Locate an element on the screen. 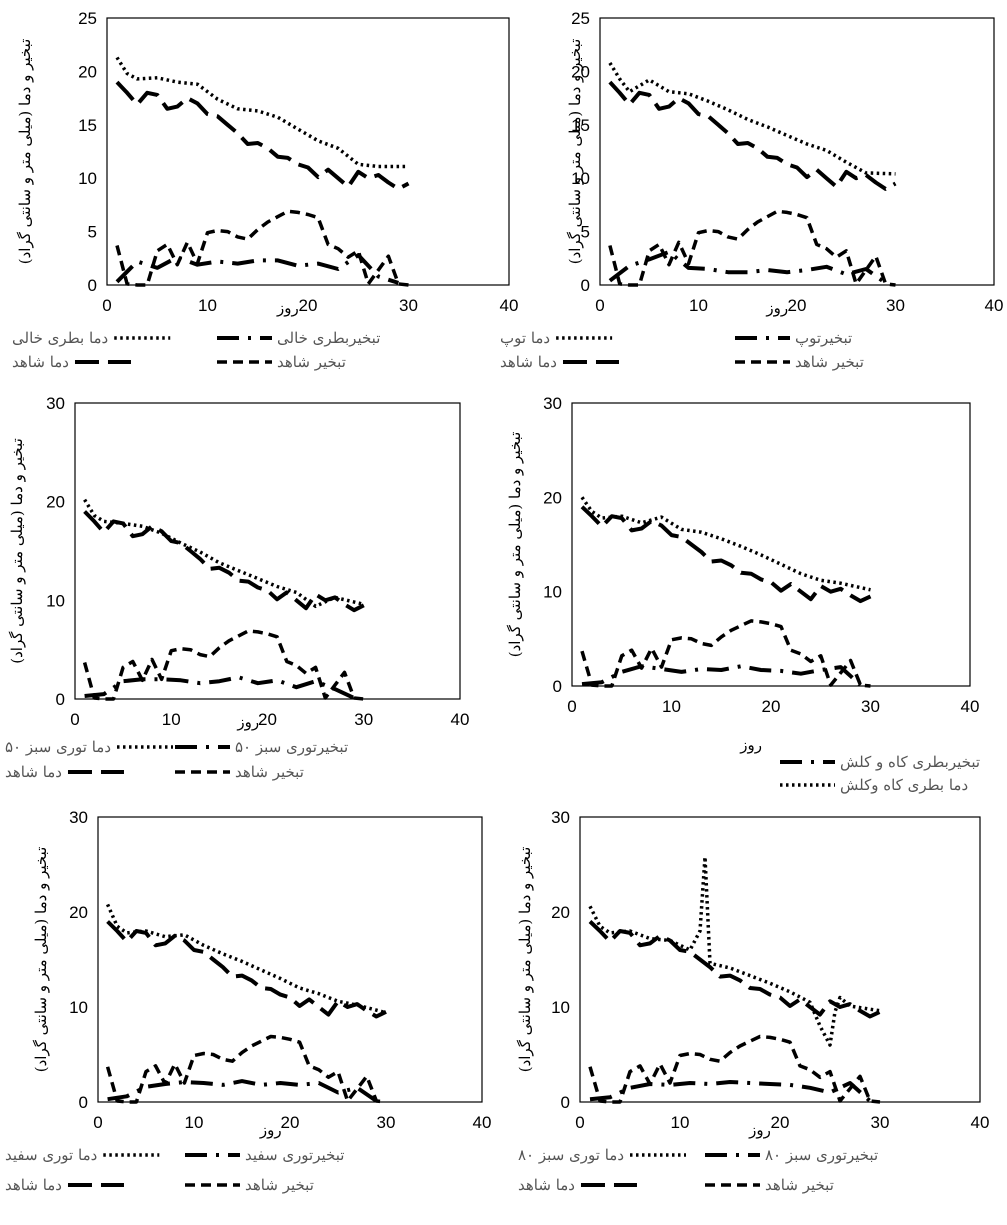 This screenshot has width=1007, height=1225. legend-label: تبخیربطری کاه و کلش is located at coordinates (910, 762).